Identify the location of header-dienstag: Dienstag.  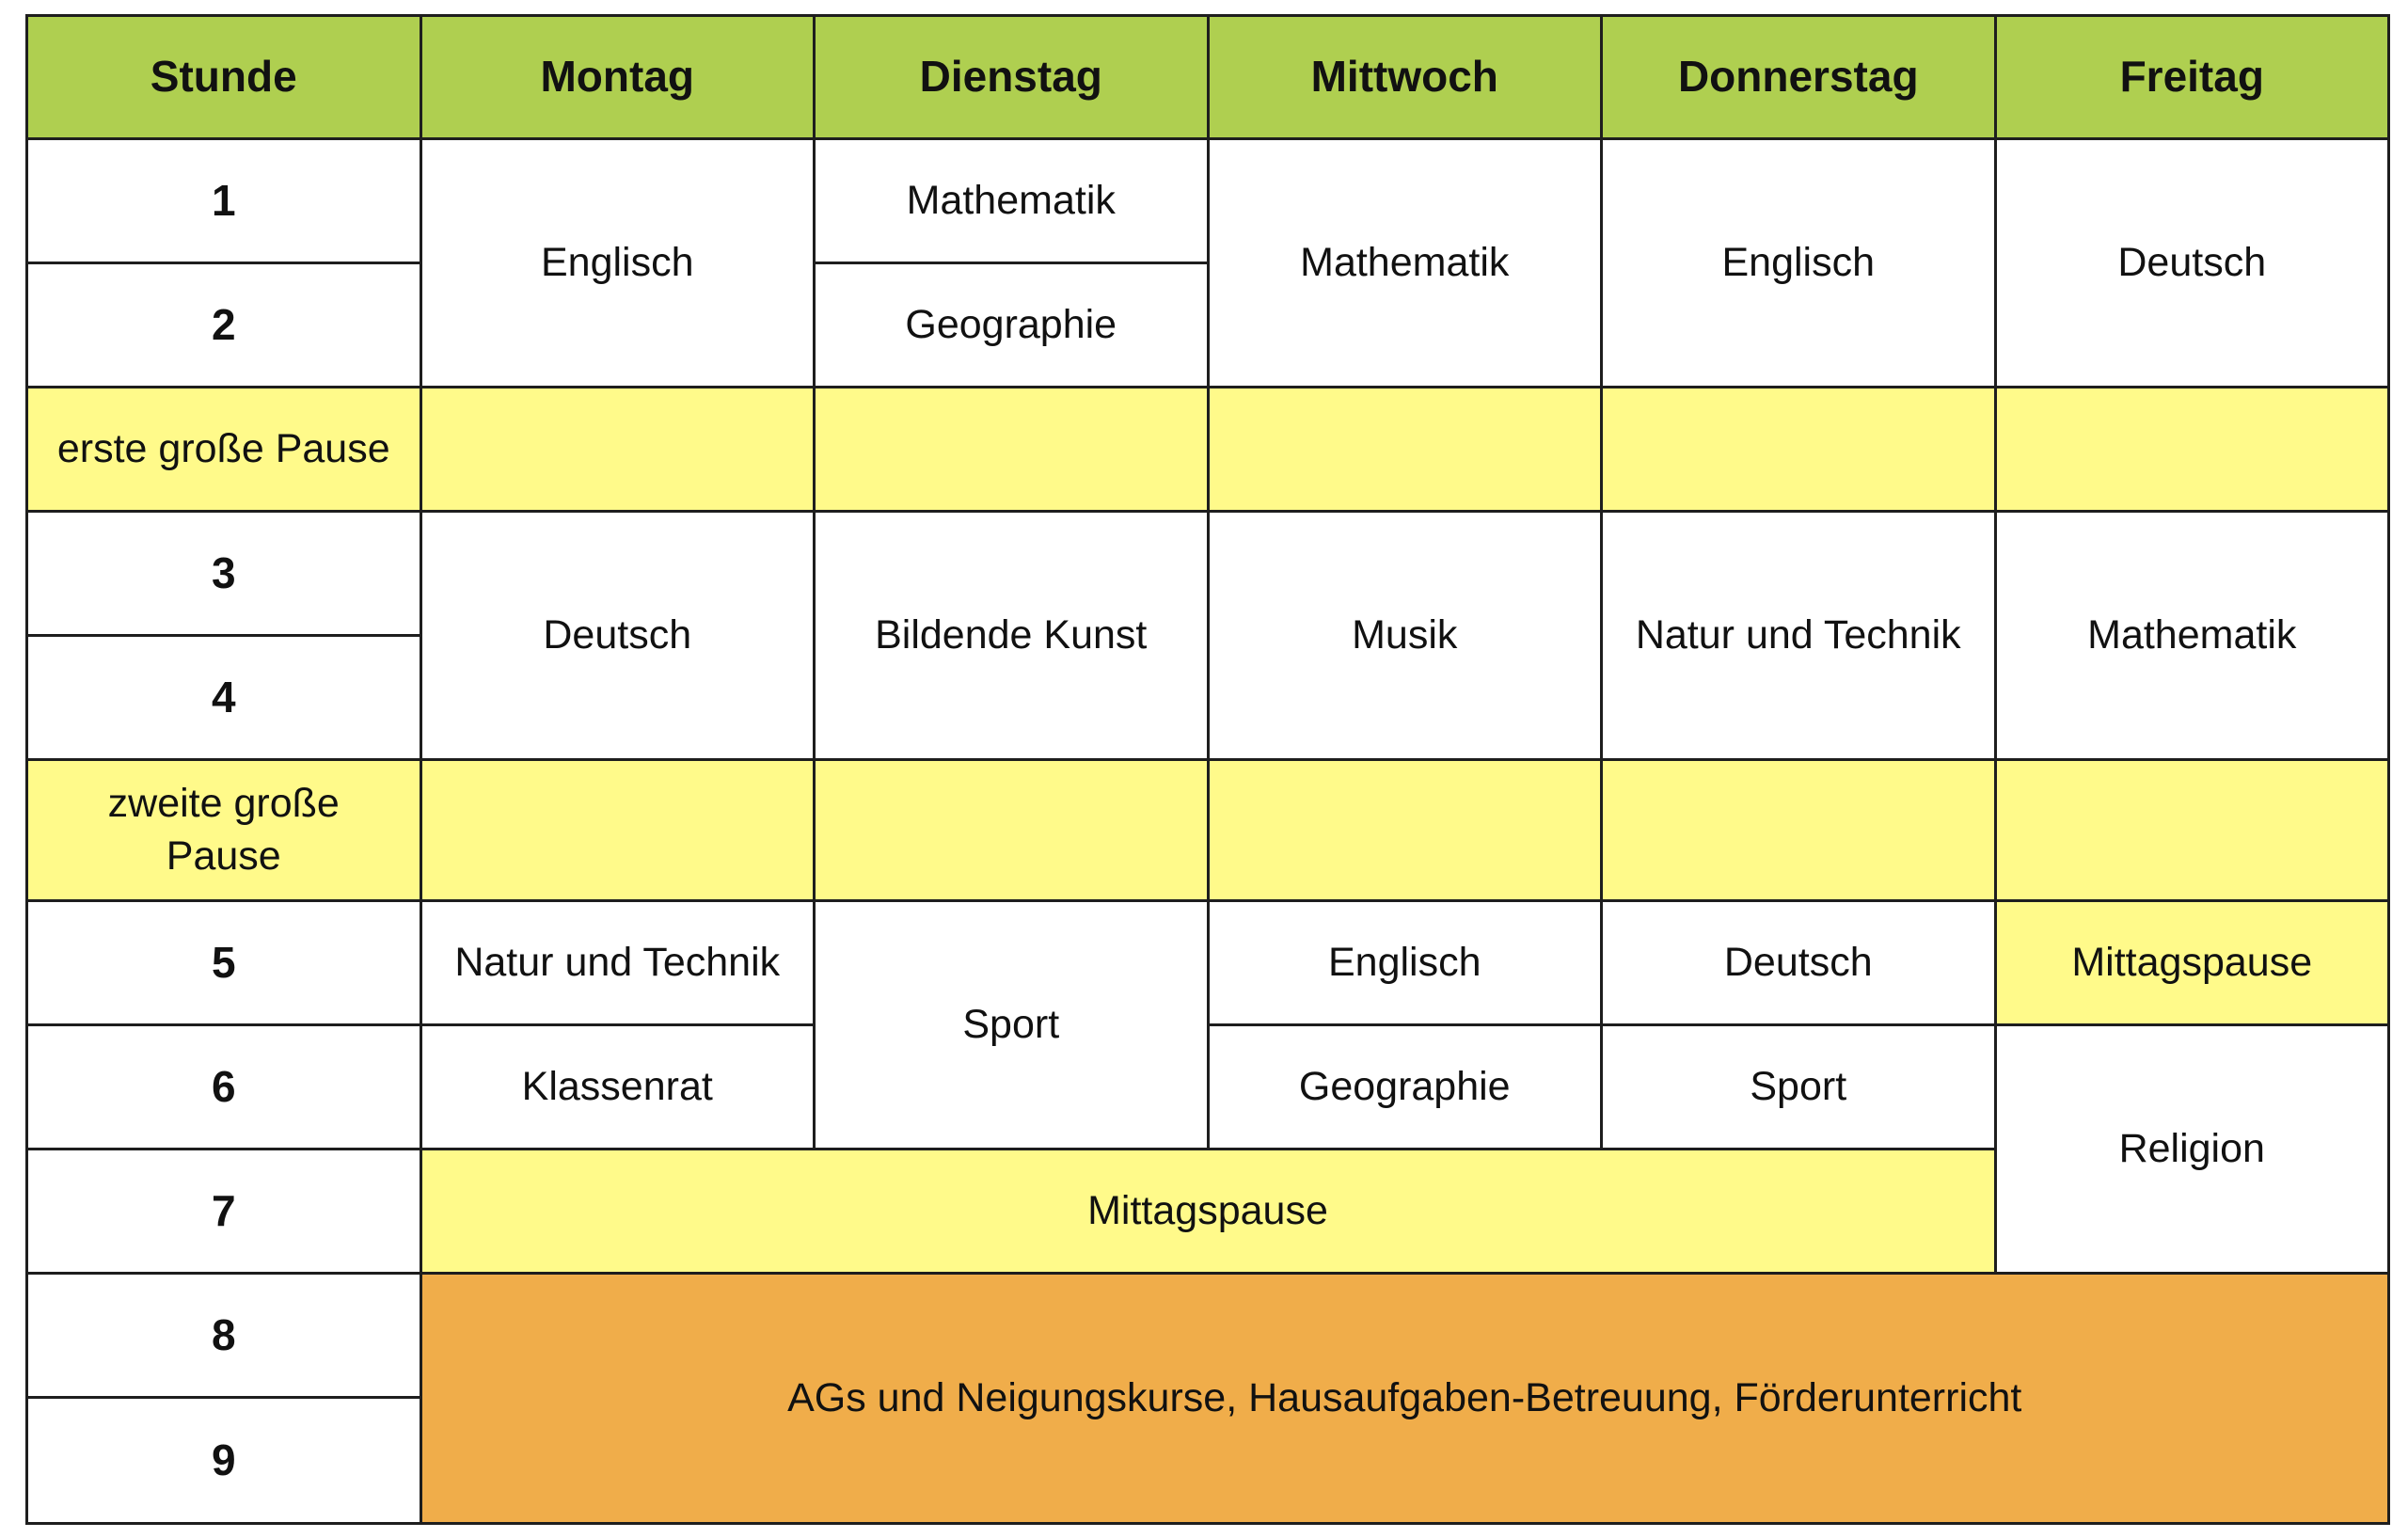
(1012, 77).